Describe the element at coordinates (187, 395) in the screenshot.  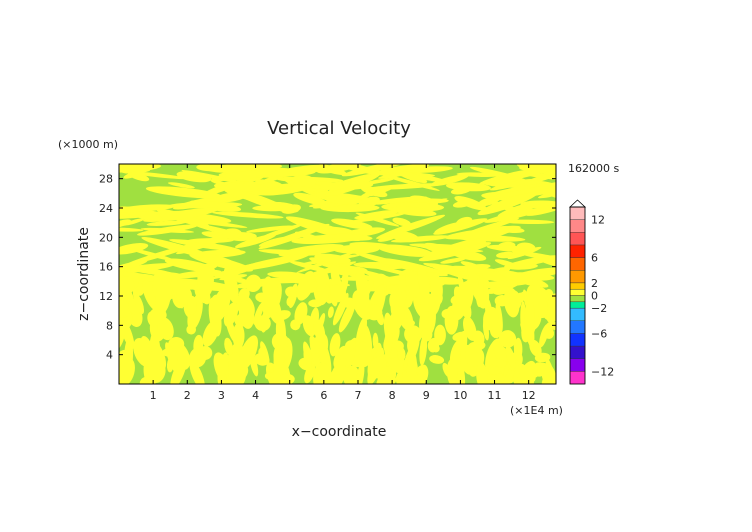
I see `x-tick-label: 2` at that location.